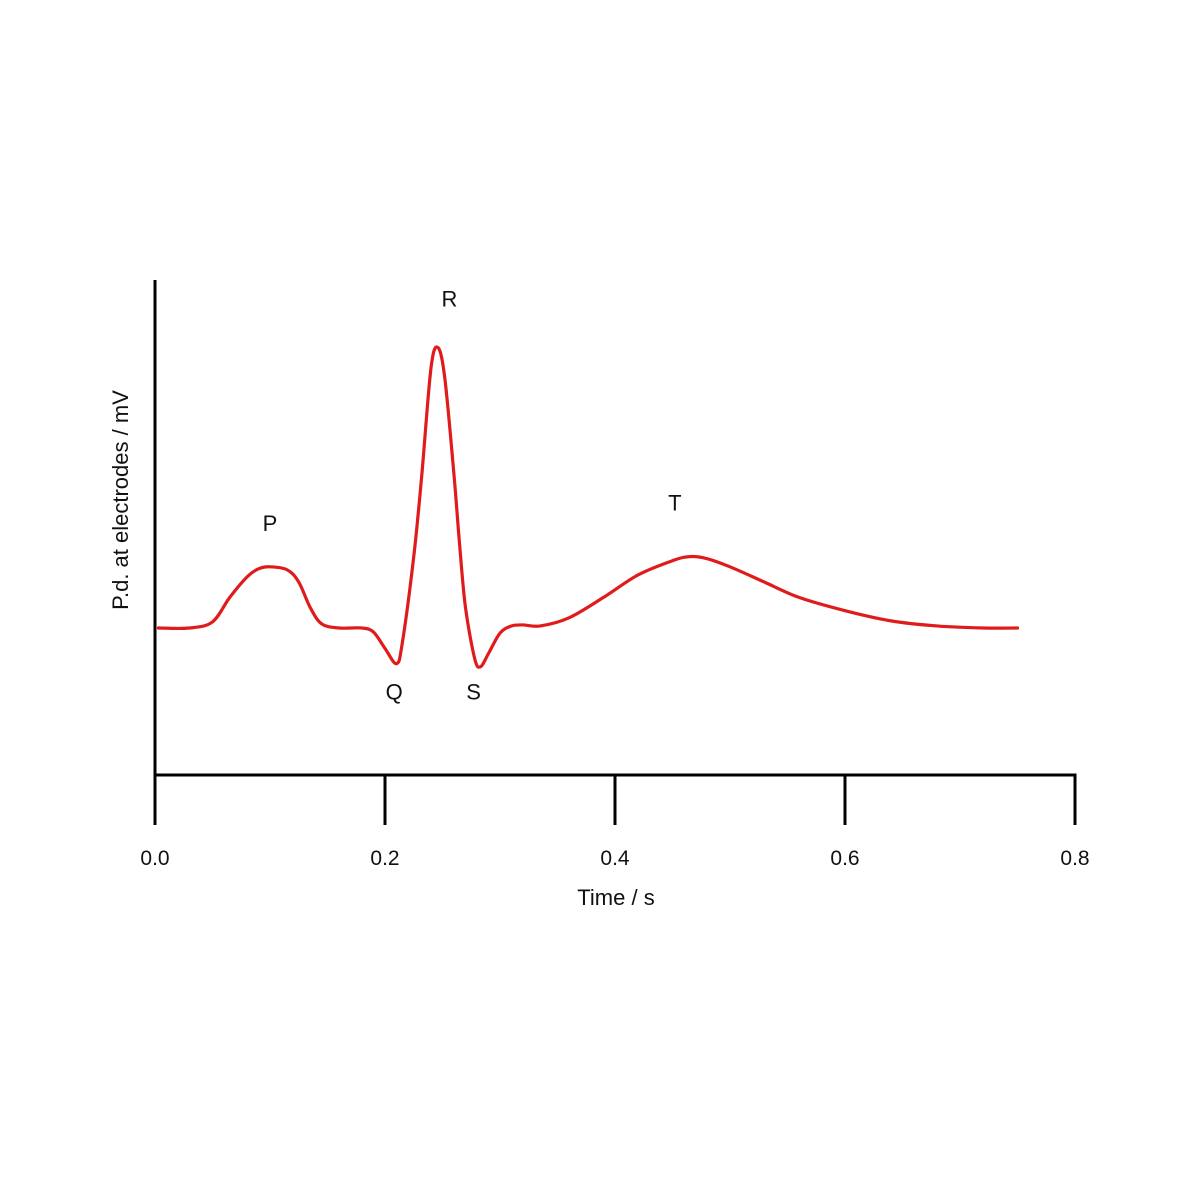 The width and height of the screenshot is (1200, 1200). What do you see at coordinates (270, 523) in the screenshot?
I see `wave-label-p: P` at bounding box center [270, 523].